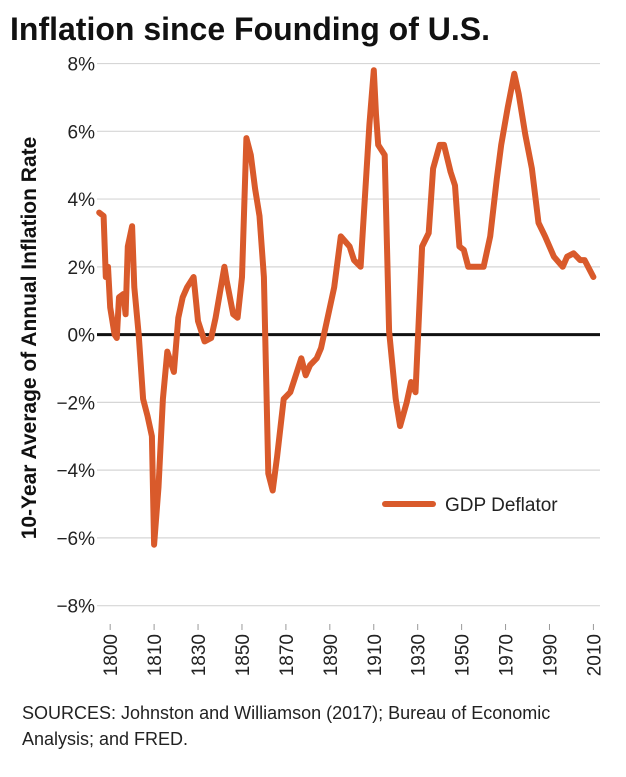 This screenshot has width=626, height=777. What do you see at coordinates (243, 655) in the screenshot?
I see `x-tick-label: 1850` at bounding box center [243, 655].